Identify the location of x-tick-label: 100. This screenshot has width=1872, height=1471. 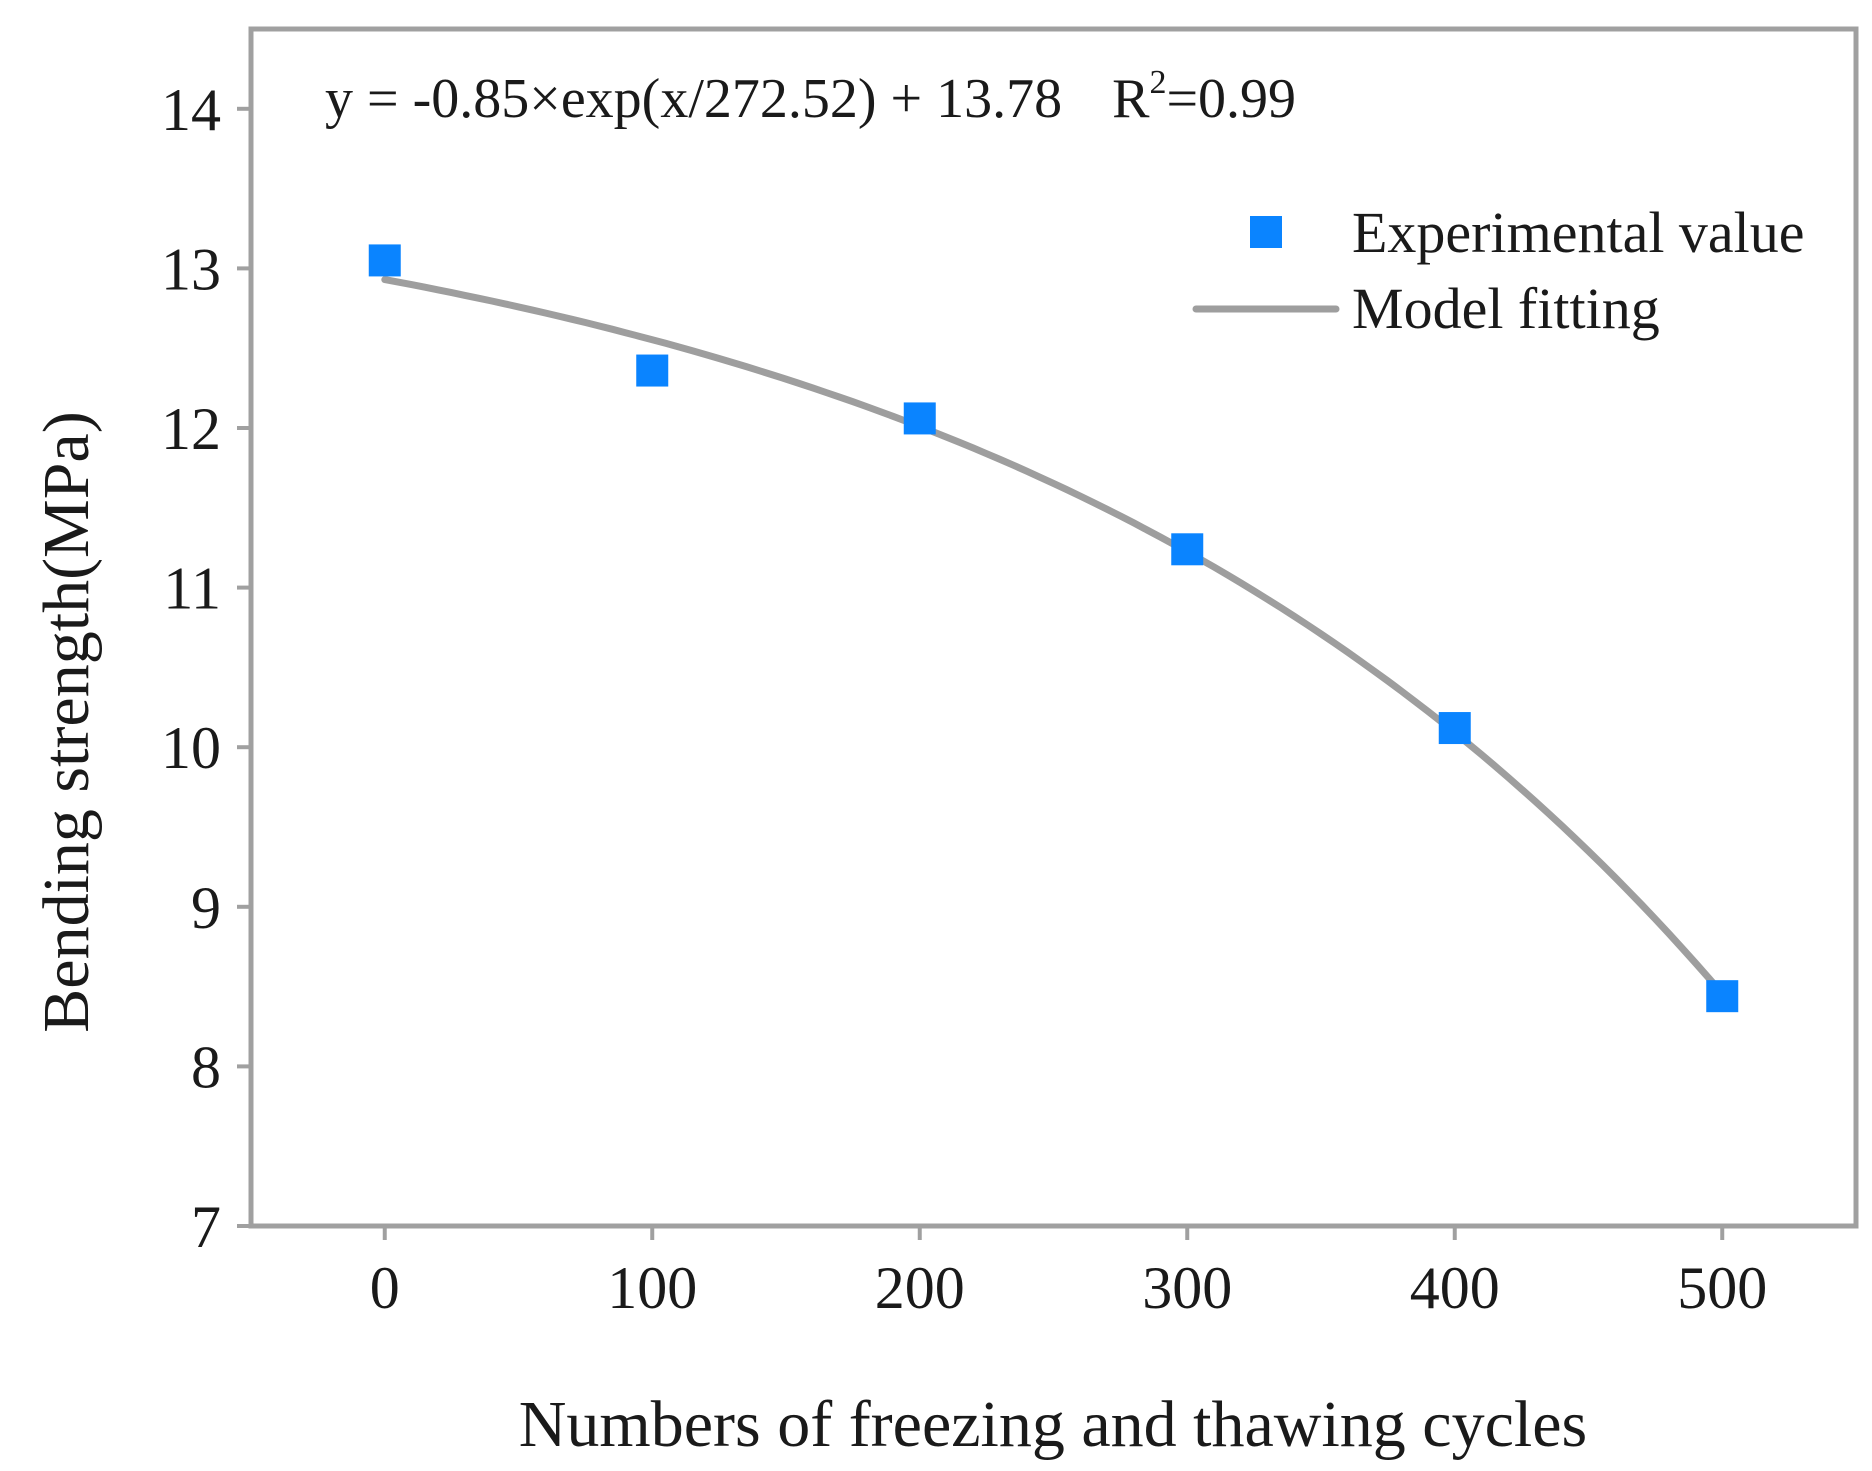
(652, 1288).